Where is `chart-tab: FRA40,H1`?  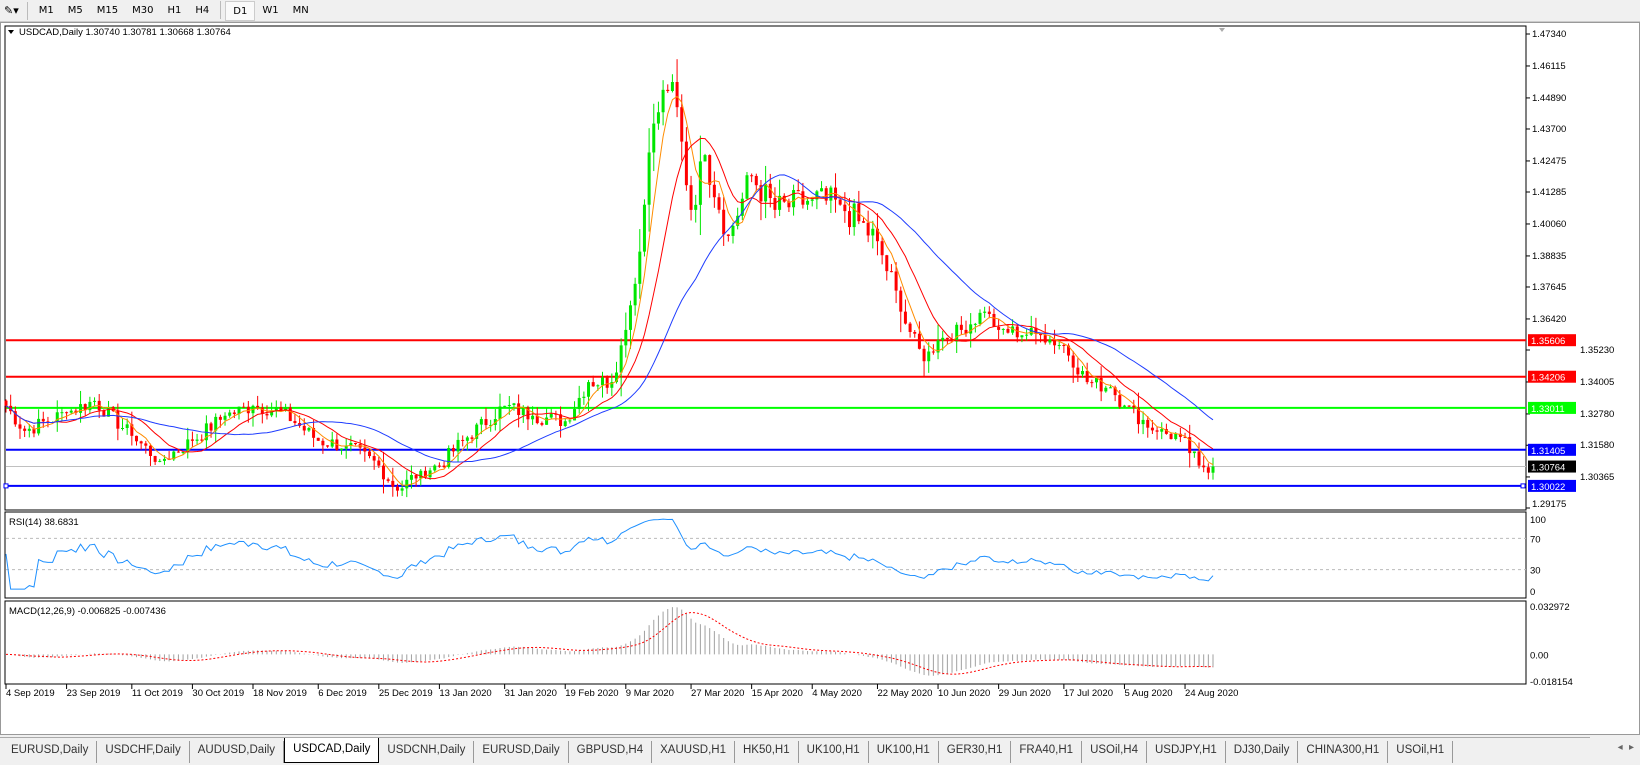
chart-tab: FRA40,H1 is located at coordinates (1047, 752).